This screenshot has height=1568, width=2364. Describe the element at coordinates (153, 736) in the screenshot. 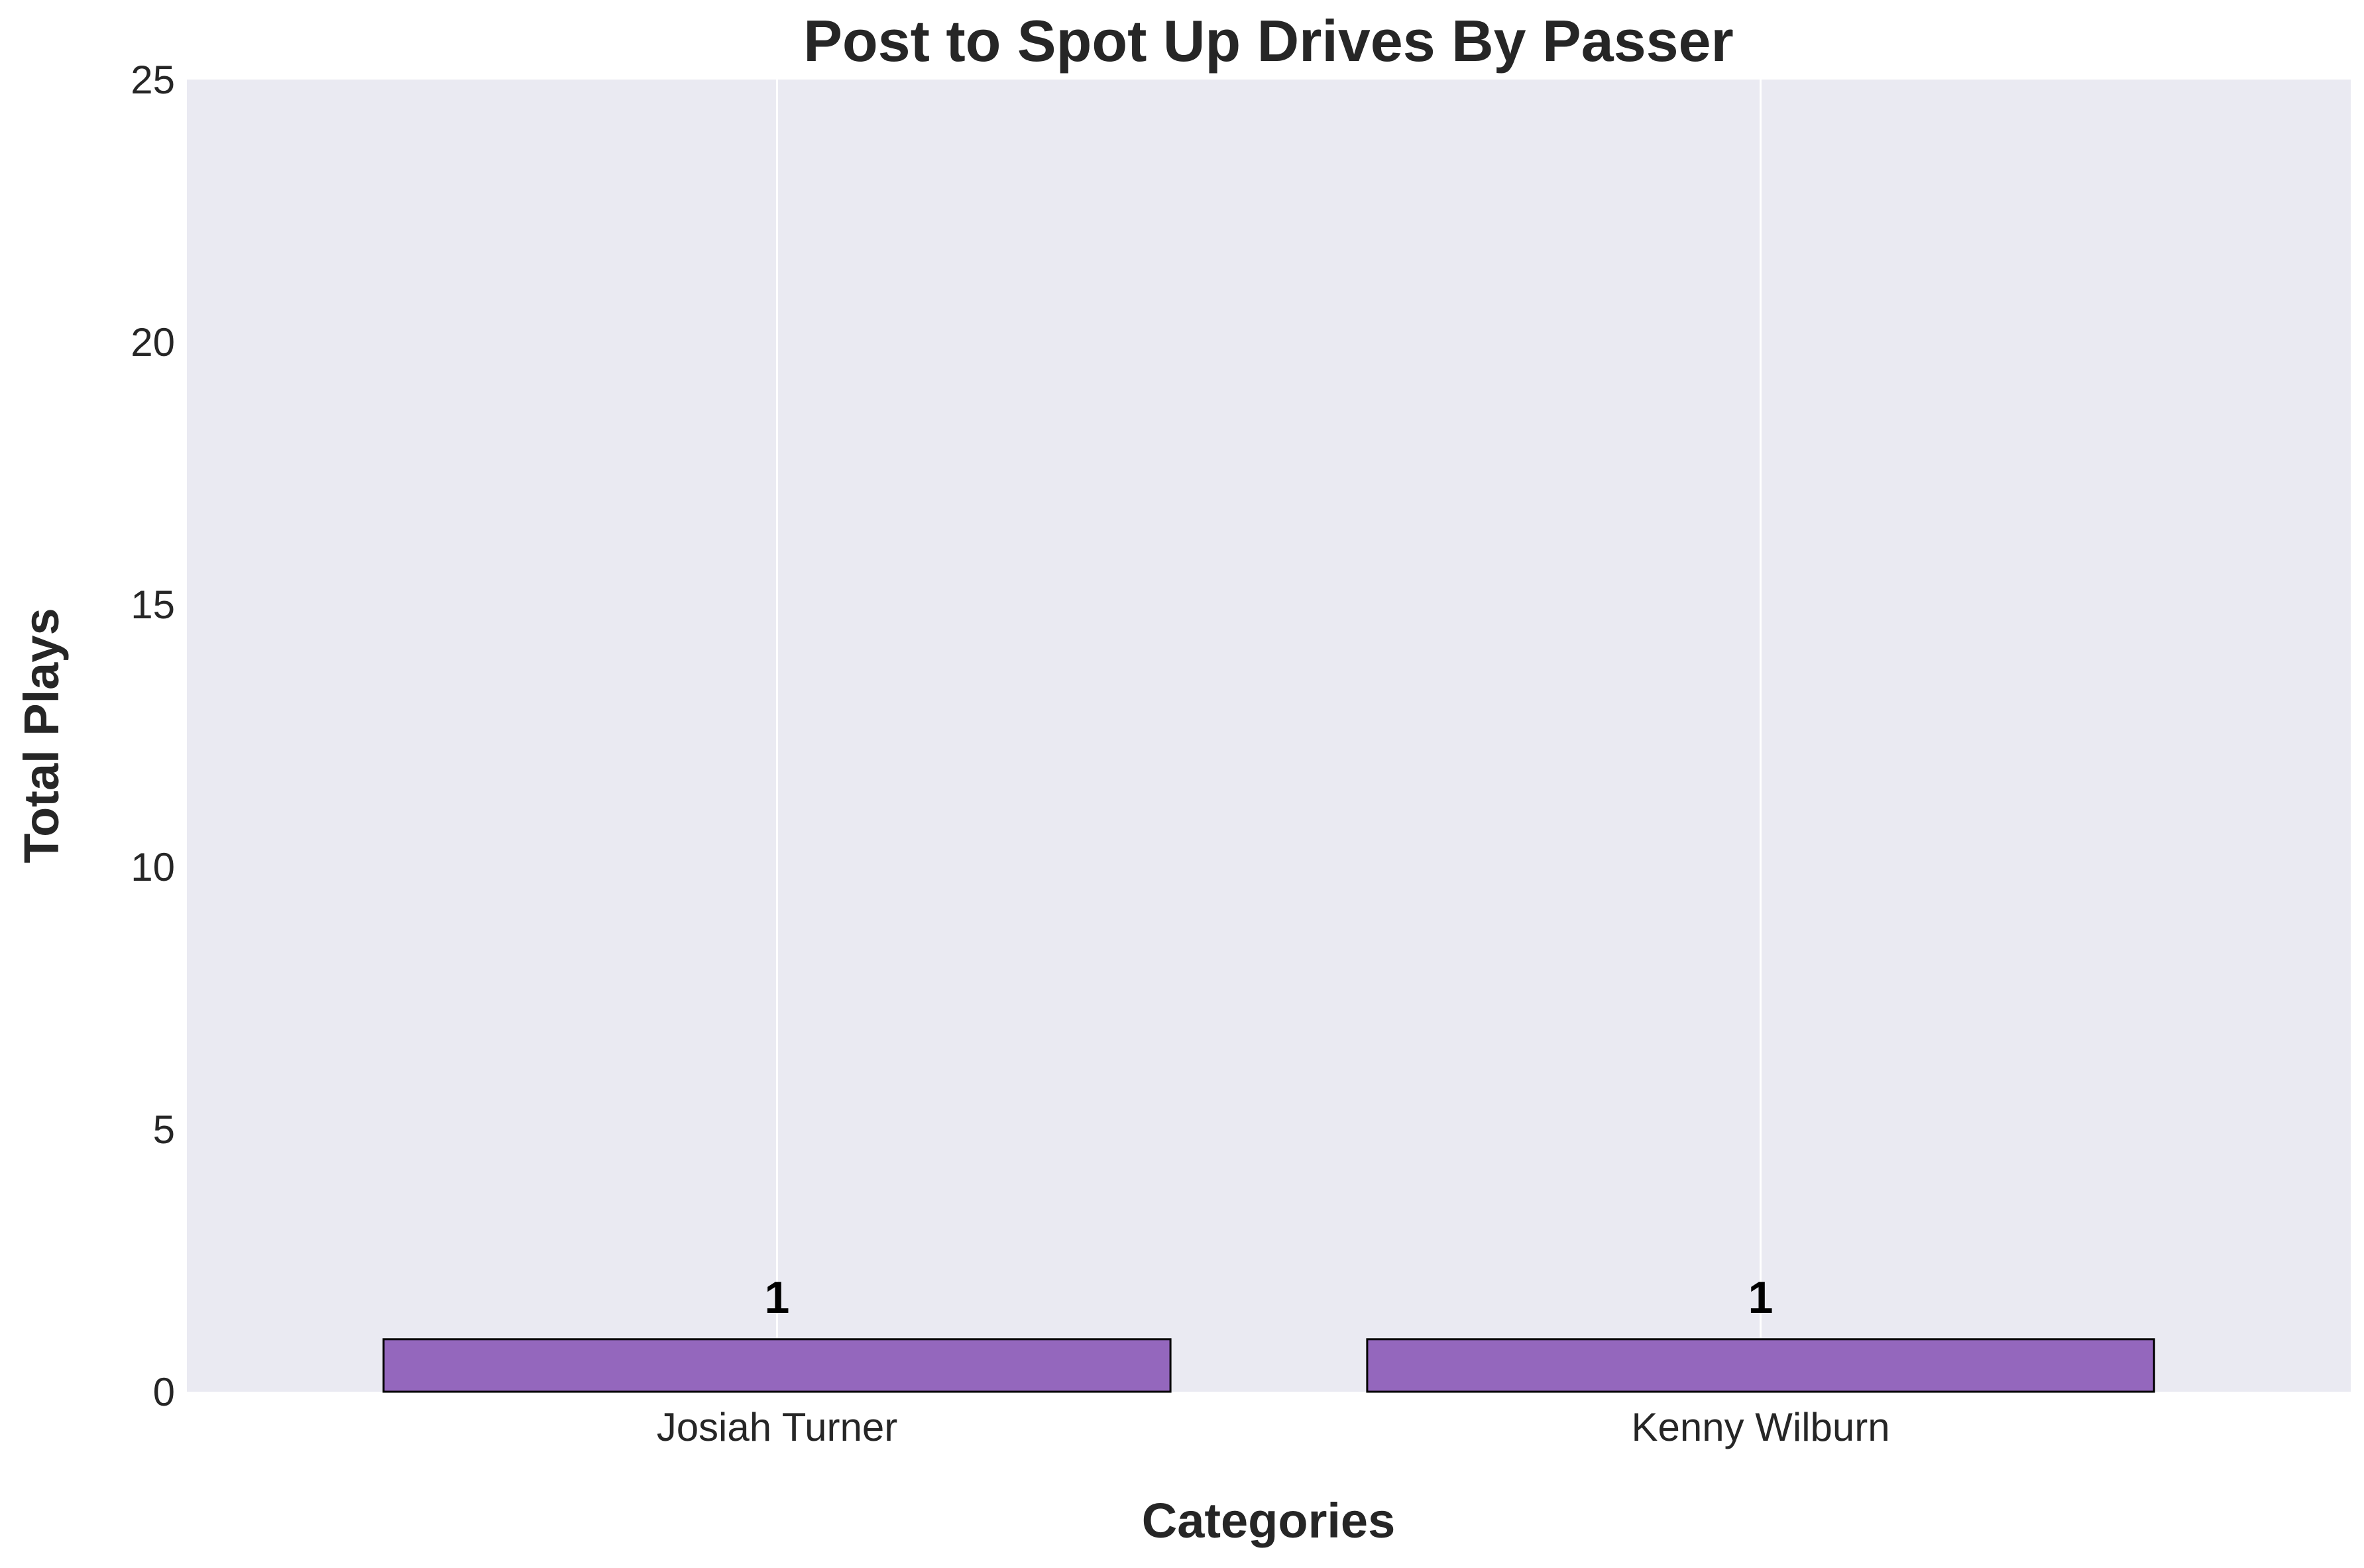

I see `y-tick-labels: 0 5 10 15 20 25` at that location.